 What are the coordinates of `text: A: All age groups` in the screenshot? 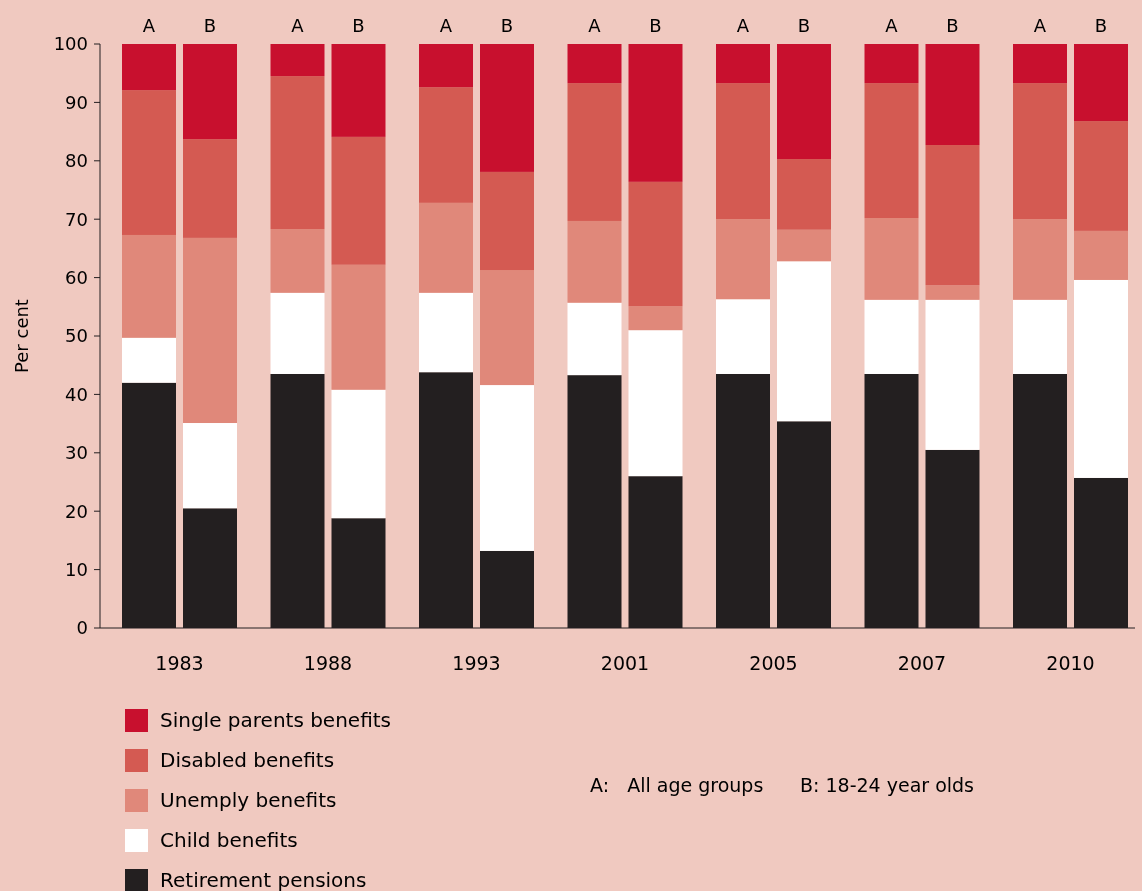 It's located at (677, 785).